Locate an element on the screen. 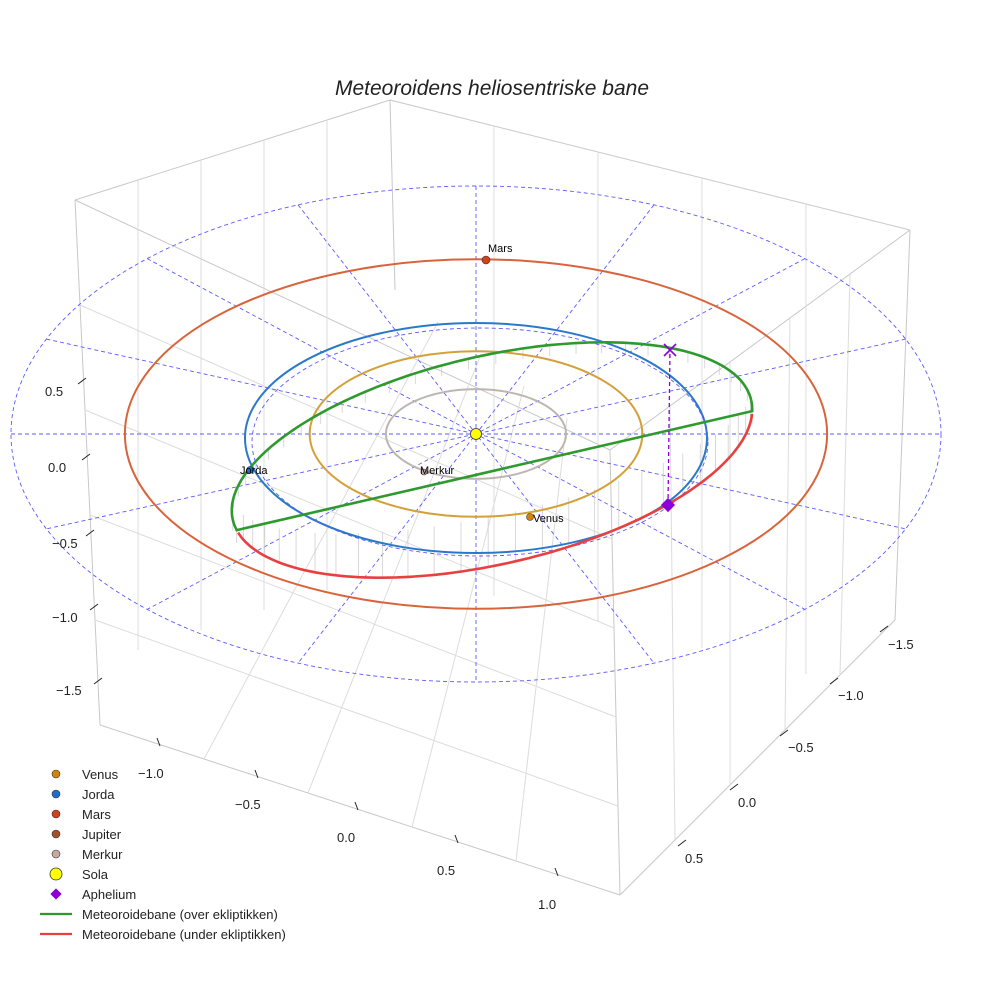  jorda-label: Jorda is located at coordinates (254, 471).